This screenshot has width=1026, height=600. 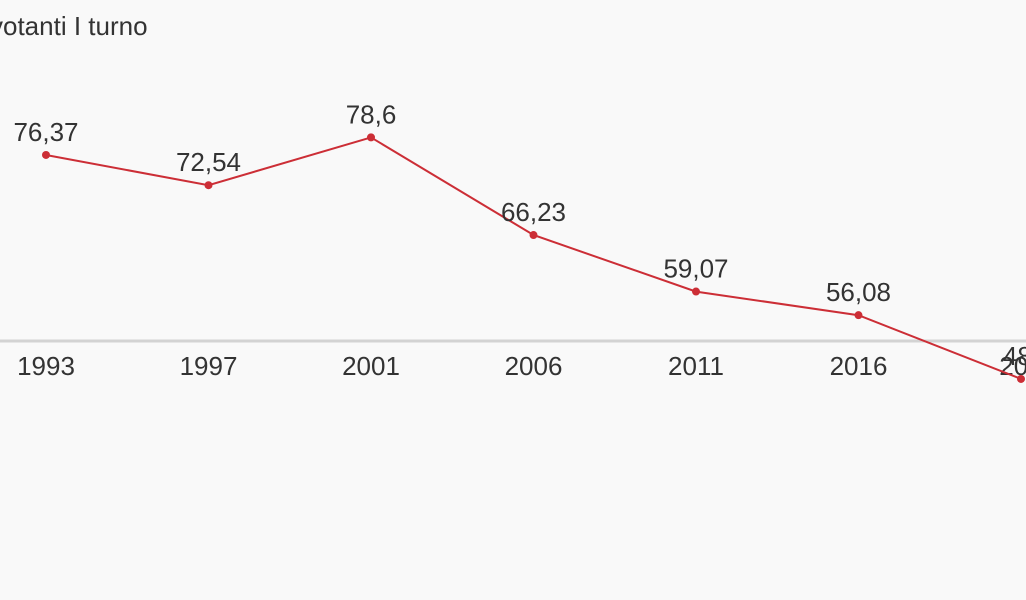 I want to click on data-point-2006, so click(x=533, y=235).